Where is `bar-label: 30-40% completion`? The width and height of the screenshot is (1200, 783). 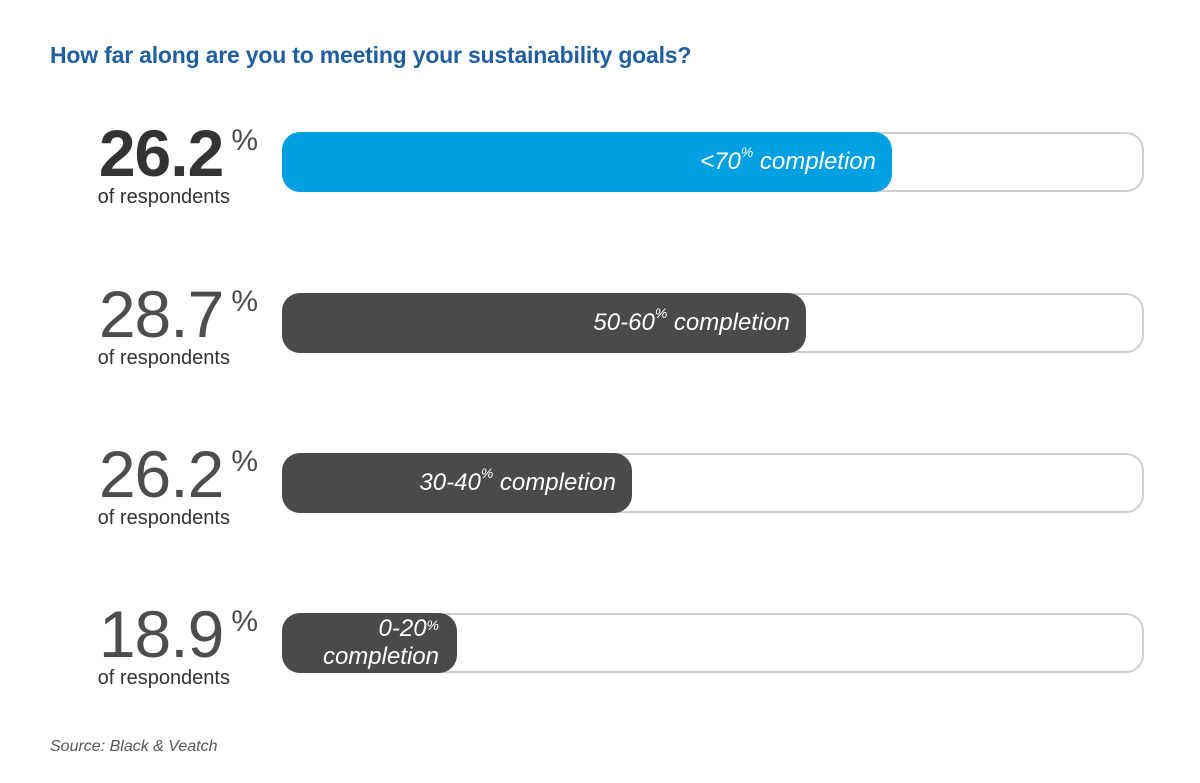 bar-label: 30-40% completion is located at coordinates (517, 480).